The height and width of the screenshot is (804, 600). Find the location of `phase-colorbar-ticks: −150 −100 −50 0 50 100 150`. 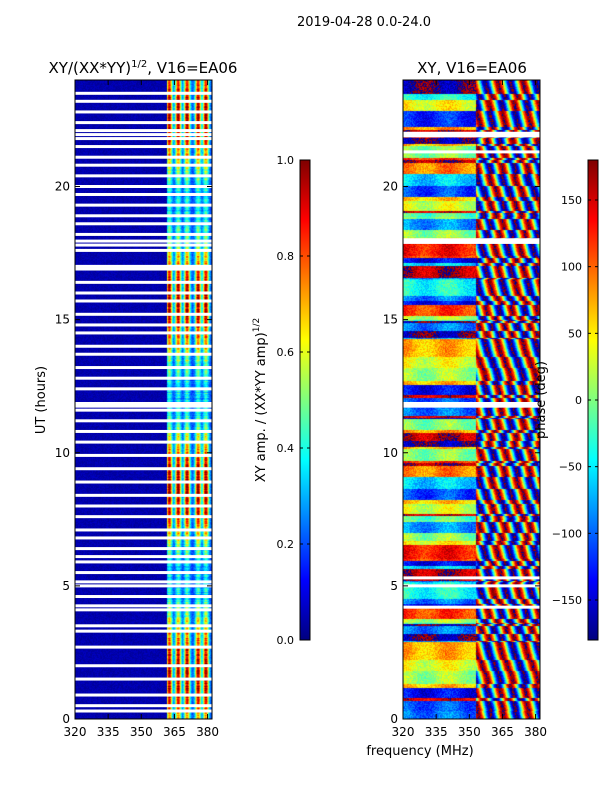

phase-colorbar-ticks: −150 −100 −50 0 50 100 150 is located at coordinates (575, 400).